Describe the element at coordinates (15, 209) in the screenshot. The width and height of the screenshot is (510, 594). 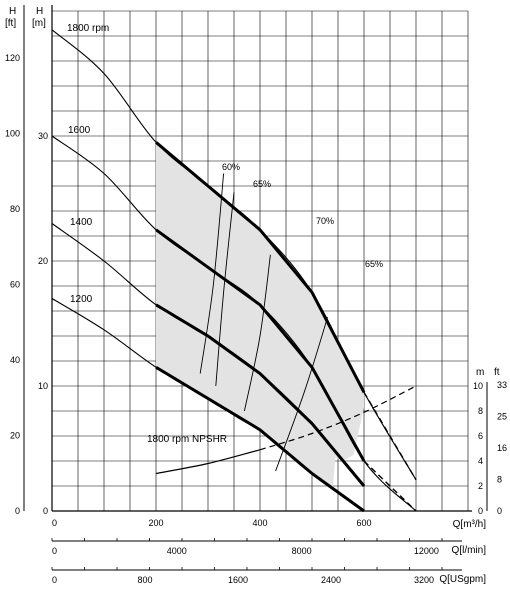
I see `h-ft-tick-label: 80` at that location.